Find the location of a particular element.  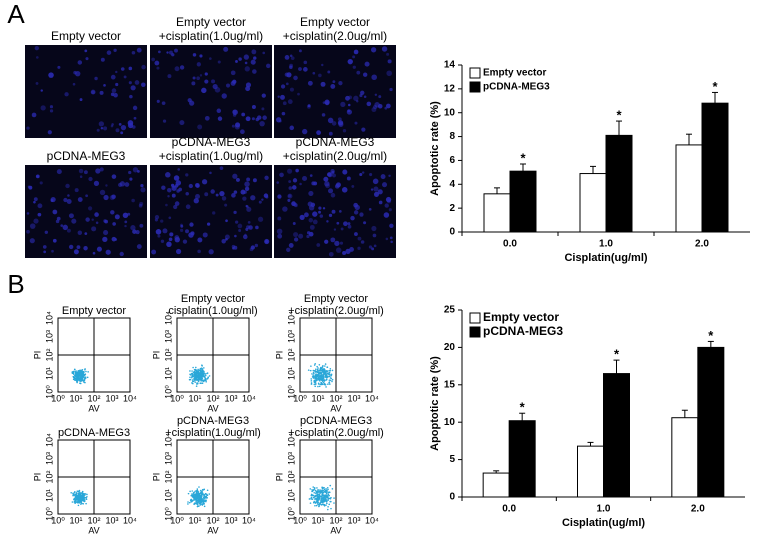

x-tick-label: 10² is located at coordinates (93, 520).